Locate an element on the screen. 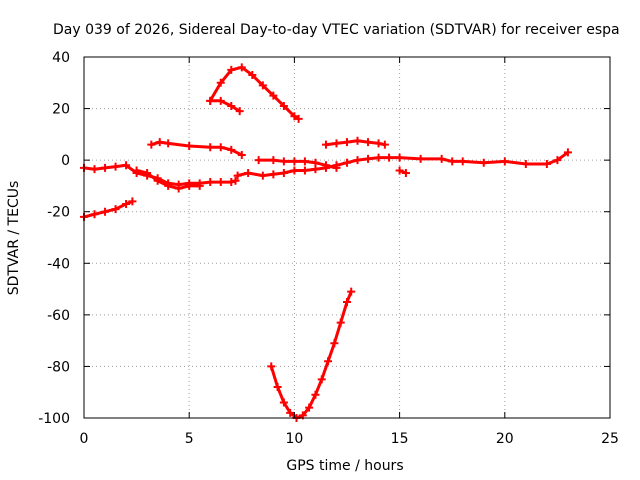  x-tick-label: 5 is located at coordinates (189, 439).